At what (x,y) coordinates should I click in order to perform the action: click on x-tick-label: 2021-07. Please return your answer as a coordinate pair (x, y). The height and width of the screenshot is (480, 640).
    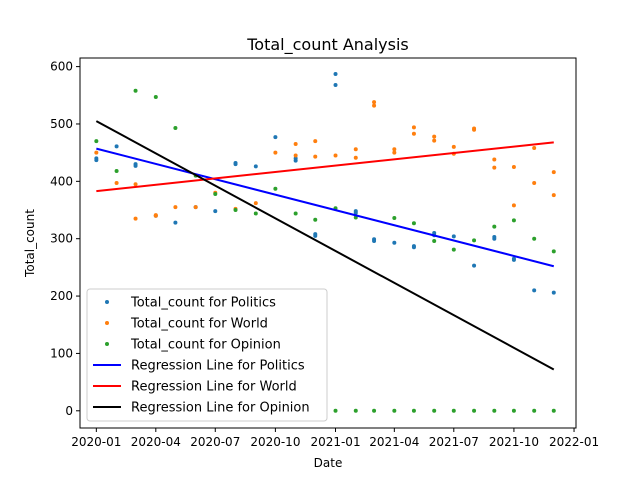
    Looking at the image, I should click on (454, 442).